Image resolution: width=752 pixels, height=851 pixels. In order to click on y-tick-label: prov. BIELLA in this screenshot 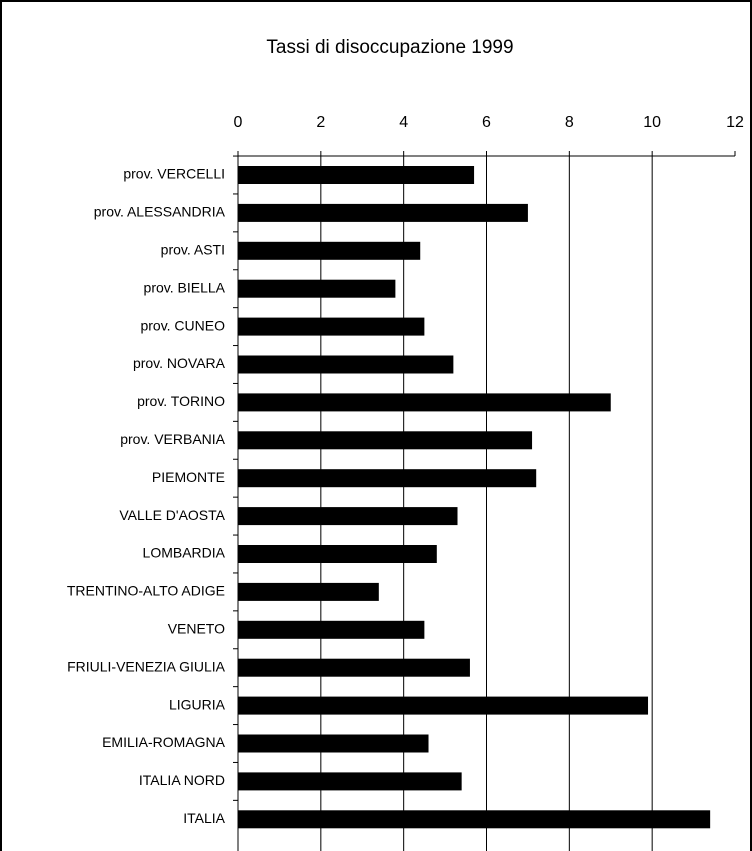, I will do `click(185, 287)`.